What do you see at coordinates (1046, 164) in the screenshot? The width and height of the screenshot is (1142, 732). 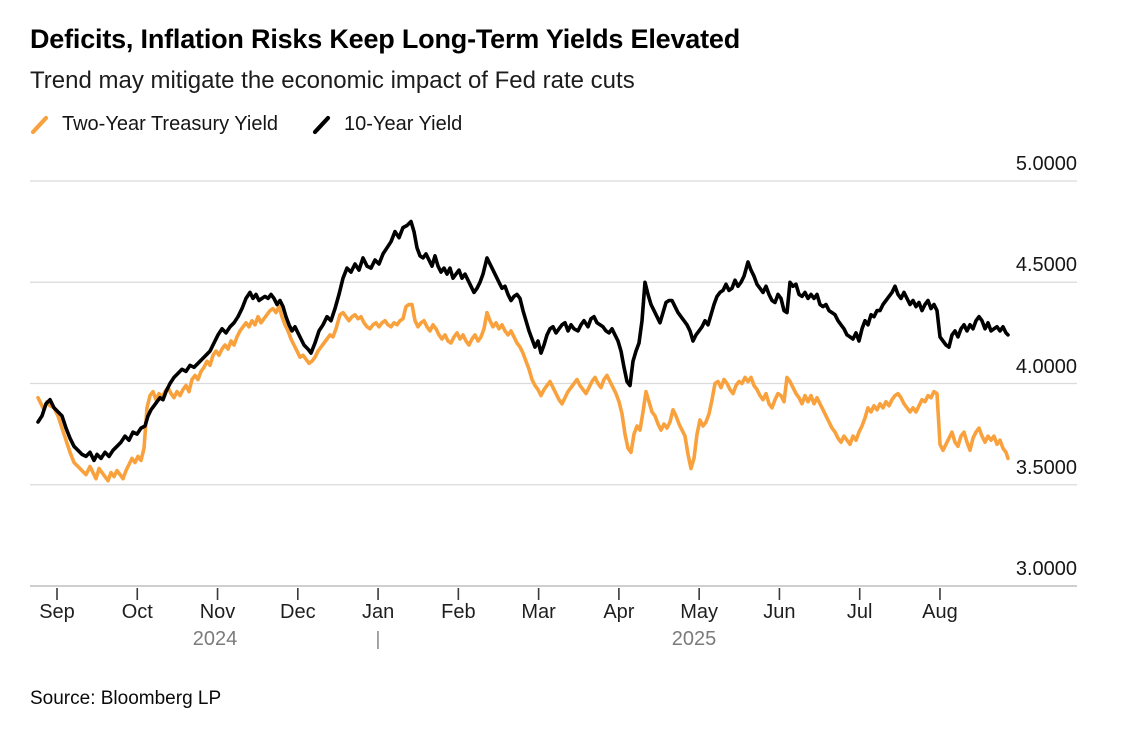 I see `y-axis-tick-label: 5.0000` at bounding box center [1046, 164].